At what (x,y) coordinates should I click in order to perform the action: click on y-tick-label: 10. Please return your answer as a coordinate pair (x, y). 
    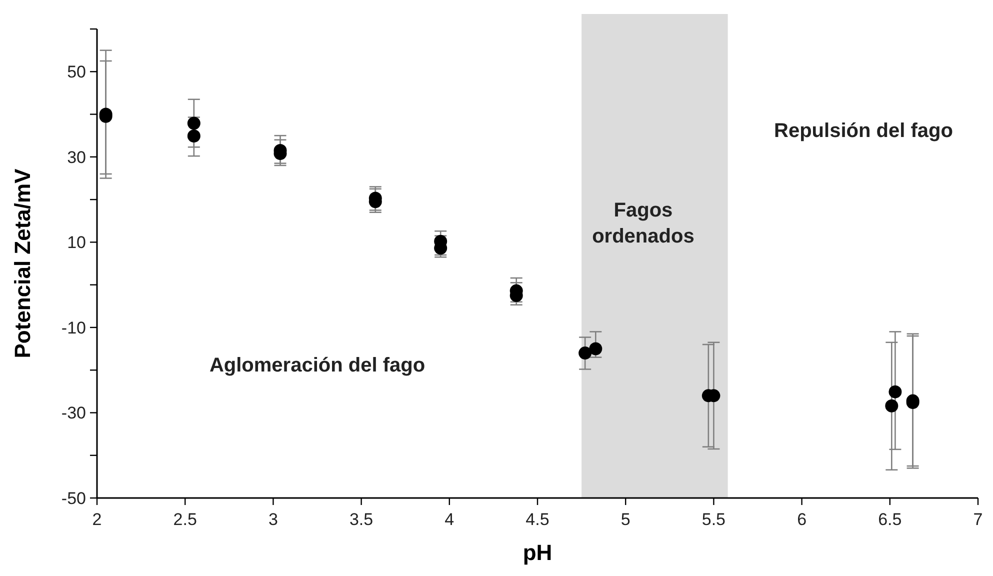
    Looking at the image, I should click on (76, 242).